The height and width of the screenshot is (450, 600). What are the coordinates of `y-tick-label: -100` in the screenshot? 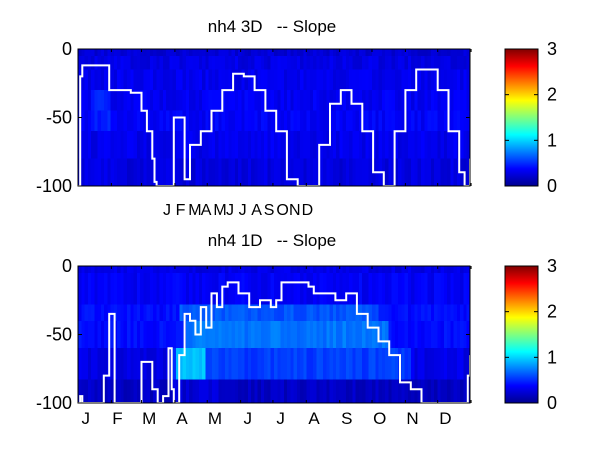 It's located at (54, 186).